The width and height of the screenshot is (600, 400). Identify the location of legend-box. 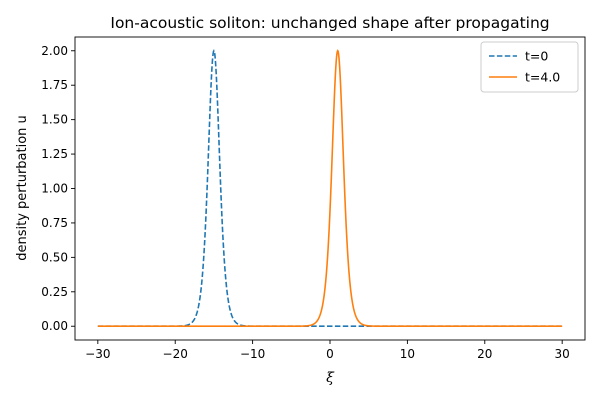
(529, 67).